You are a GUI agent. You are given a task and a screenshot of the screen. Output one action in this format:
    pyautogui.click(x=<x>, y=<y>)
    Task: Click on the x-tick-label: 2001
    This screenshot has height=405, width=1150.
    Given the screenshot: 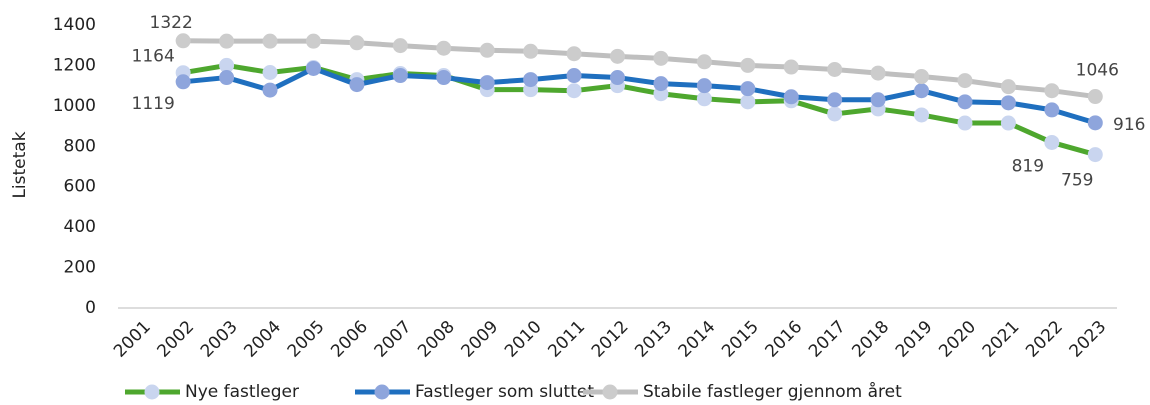 What is the action you would take?
    pyautogui.click(x=132, y=339)
    